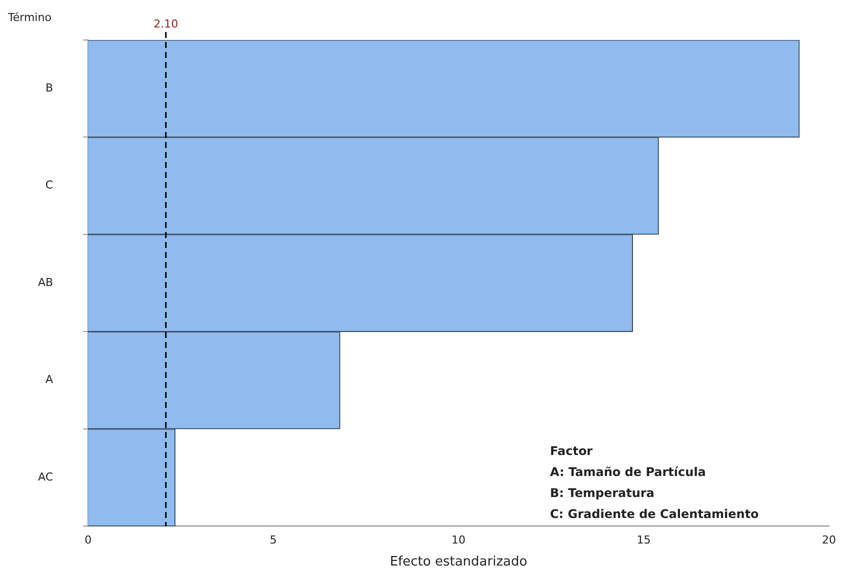  Describe the element at coordinates (50, 379) in the screenshot. I see `y-tick-label: A` at that location.